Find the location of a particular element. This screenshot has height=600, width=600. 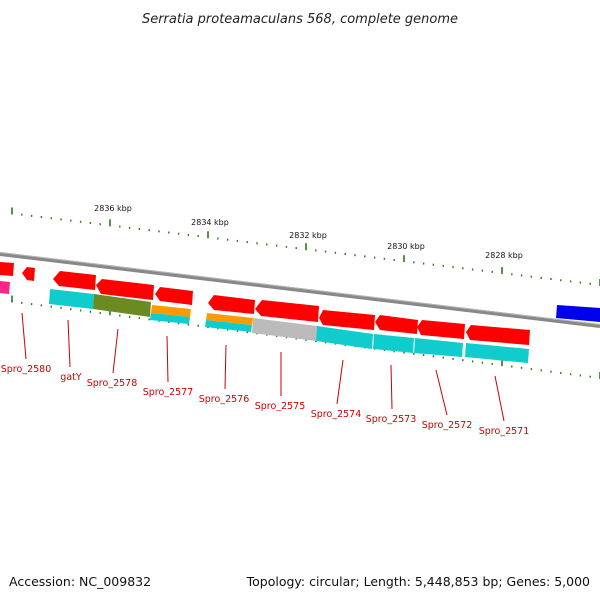

gene-label-spro-2573: Spro_2573 is located at coordinates (391, 419).